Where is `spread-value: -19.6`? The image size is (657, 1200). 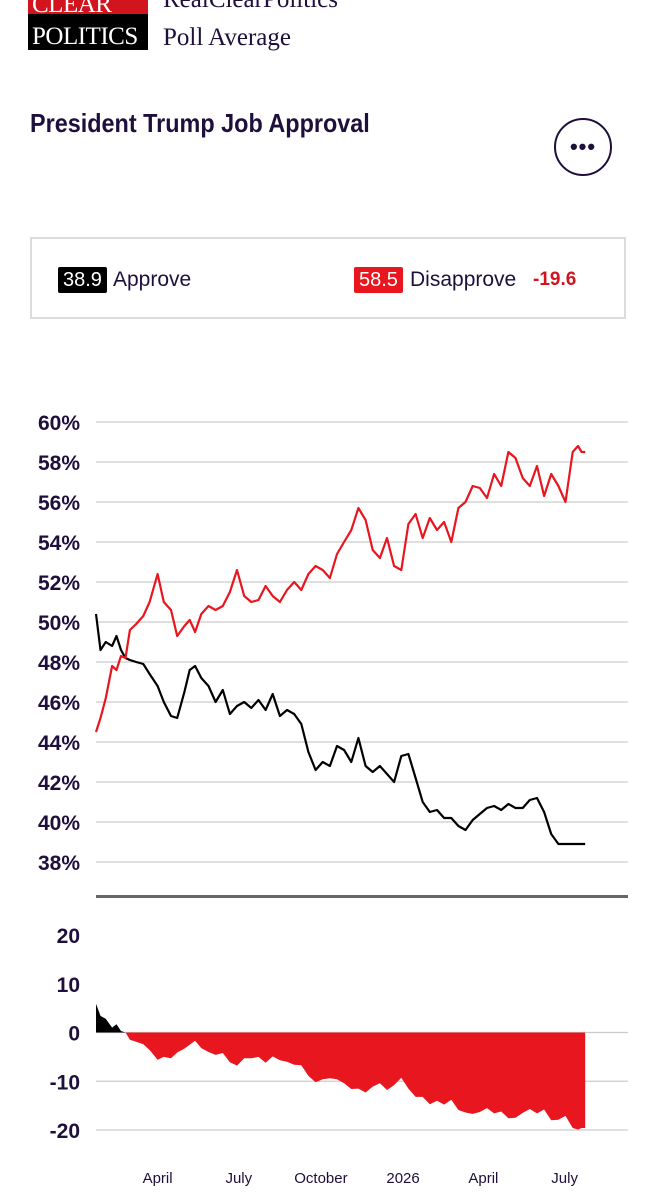
spread-value: -19.6 is located at coordinates (555, 279).